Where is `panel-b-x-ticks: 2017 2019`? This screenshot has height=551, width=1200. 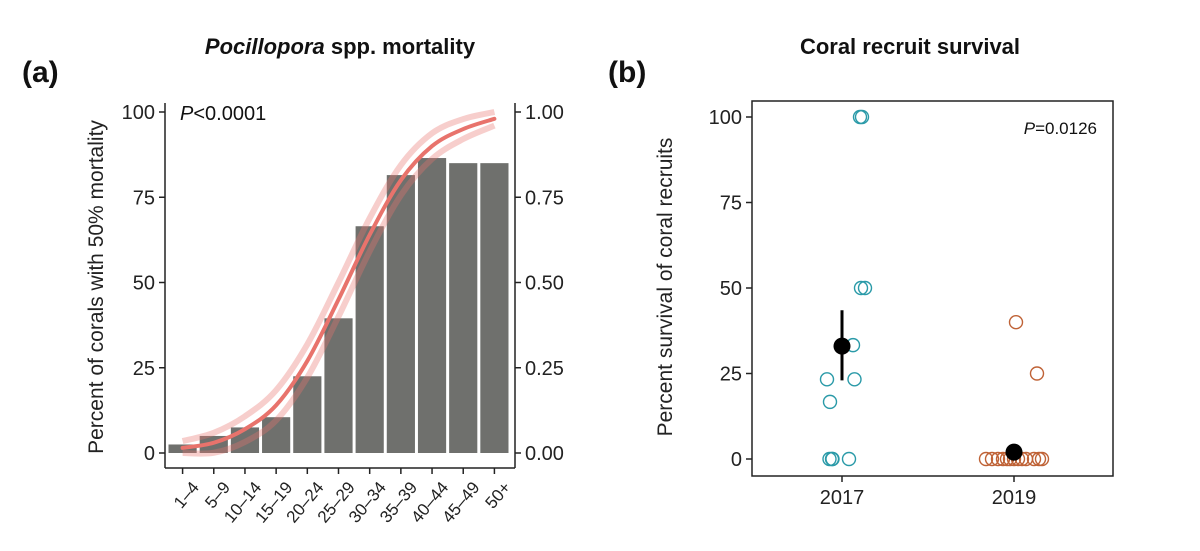 panel-b-x-ticks: 2017 2019 is located at coordinates (928, 492).